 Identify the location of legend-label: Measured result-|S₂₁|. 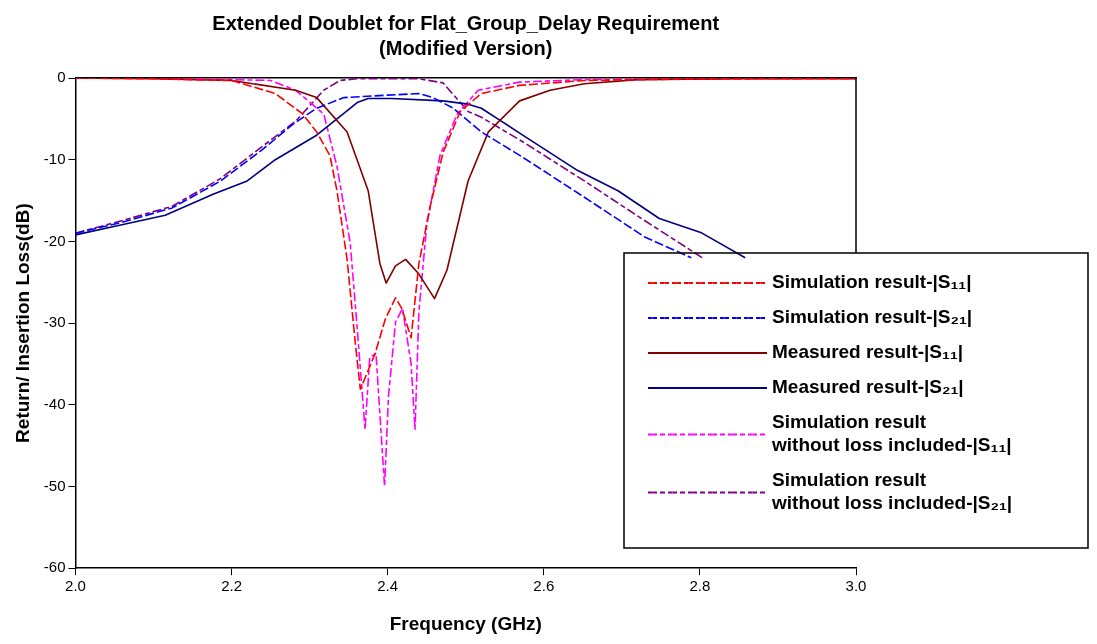
(868, 387).